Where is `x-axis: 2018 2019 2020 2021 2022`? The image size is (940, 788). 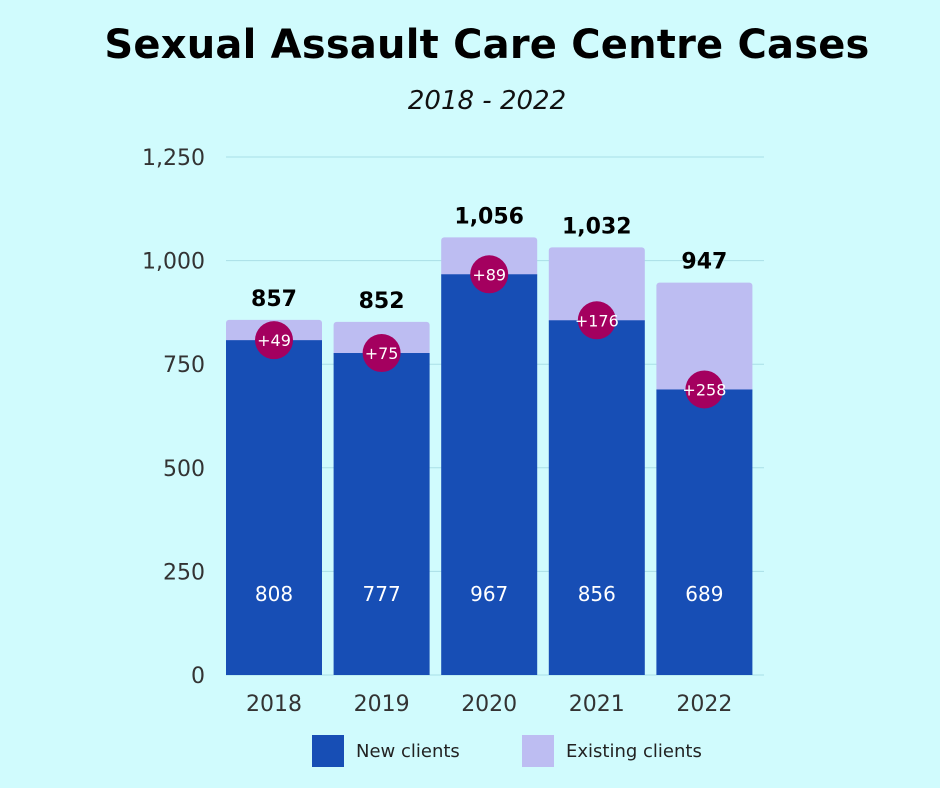 x-axis: 2018 2019 2020 2021 2022 is located at coordinates (489, 704).